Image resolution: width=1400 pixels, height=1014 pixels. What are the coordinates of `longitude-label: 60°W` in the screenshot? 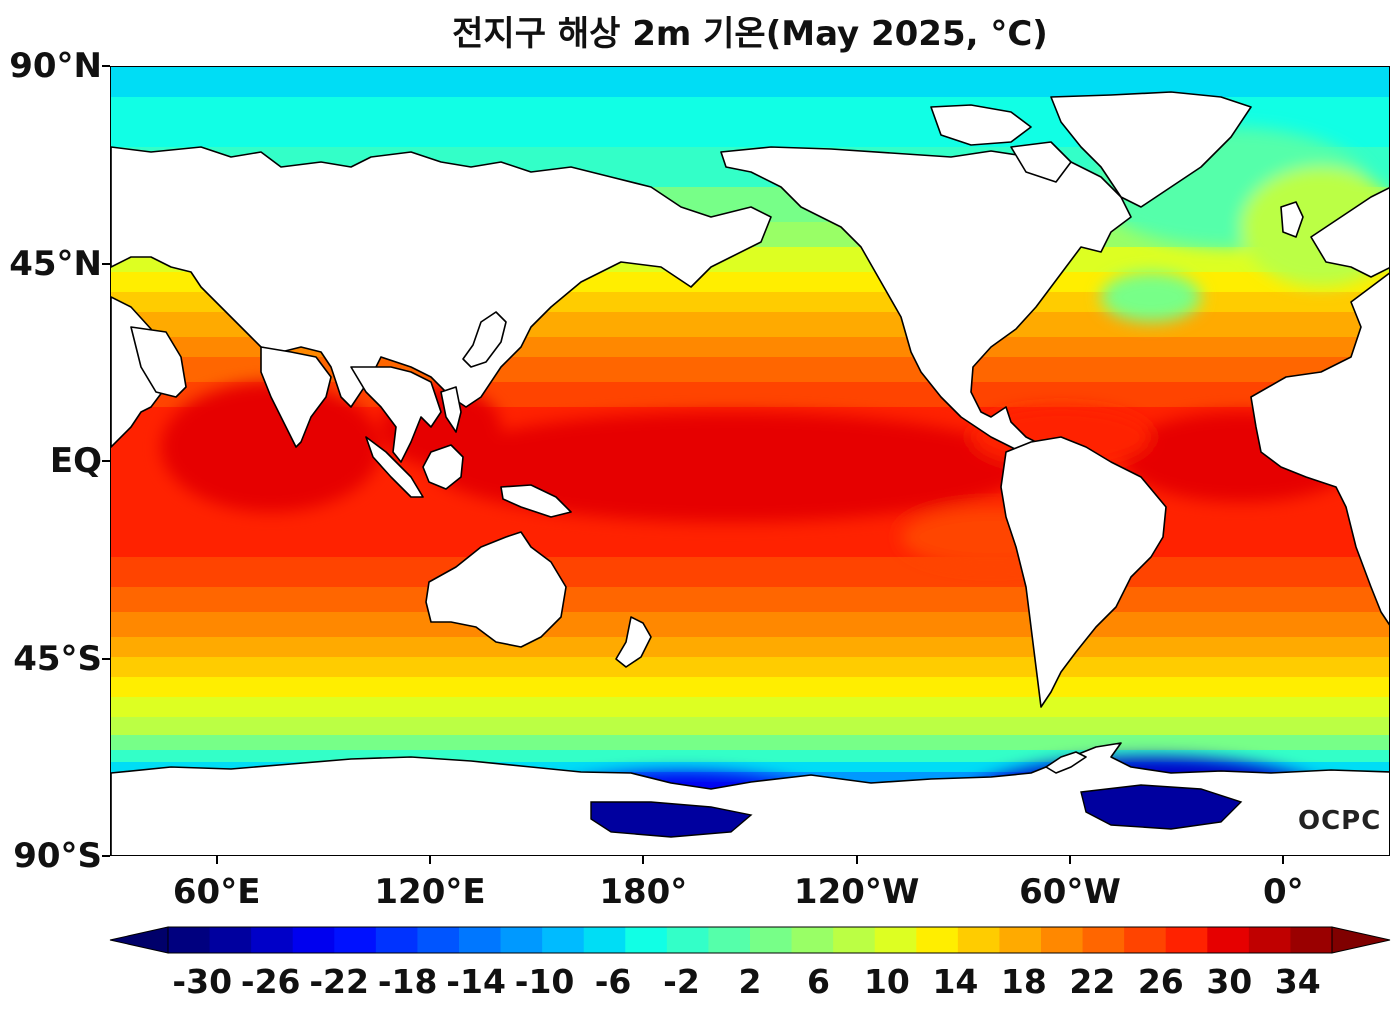 It's located at (1070, 892).